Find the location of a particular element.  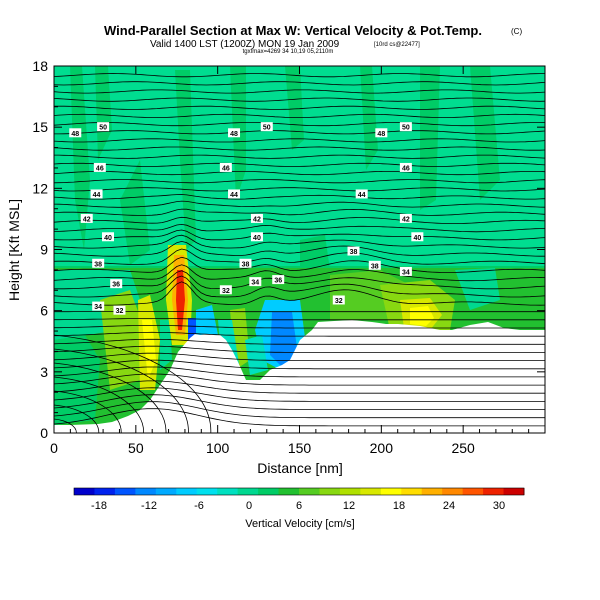

colorbar-tick-label: -6 is located at coordinates (199, 506).